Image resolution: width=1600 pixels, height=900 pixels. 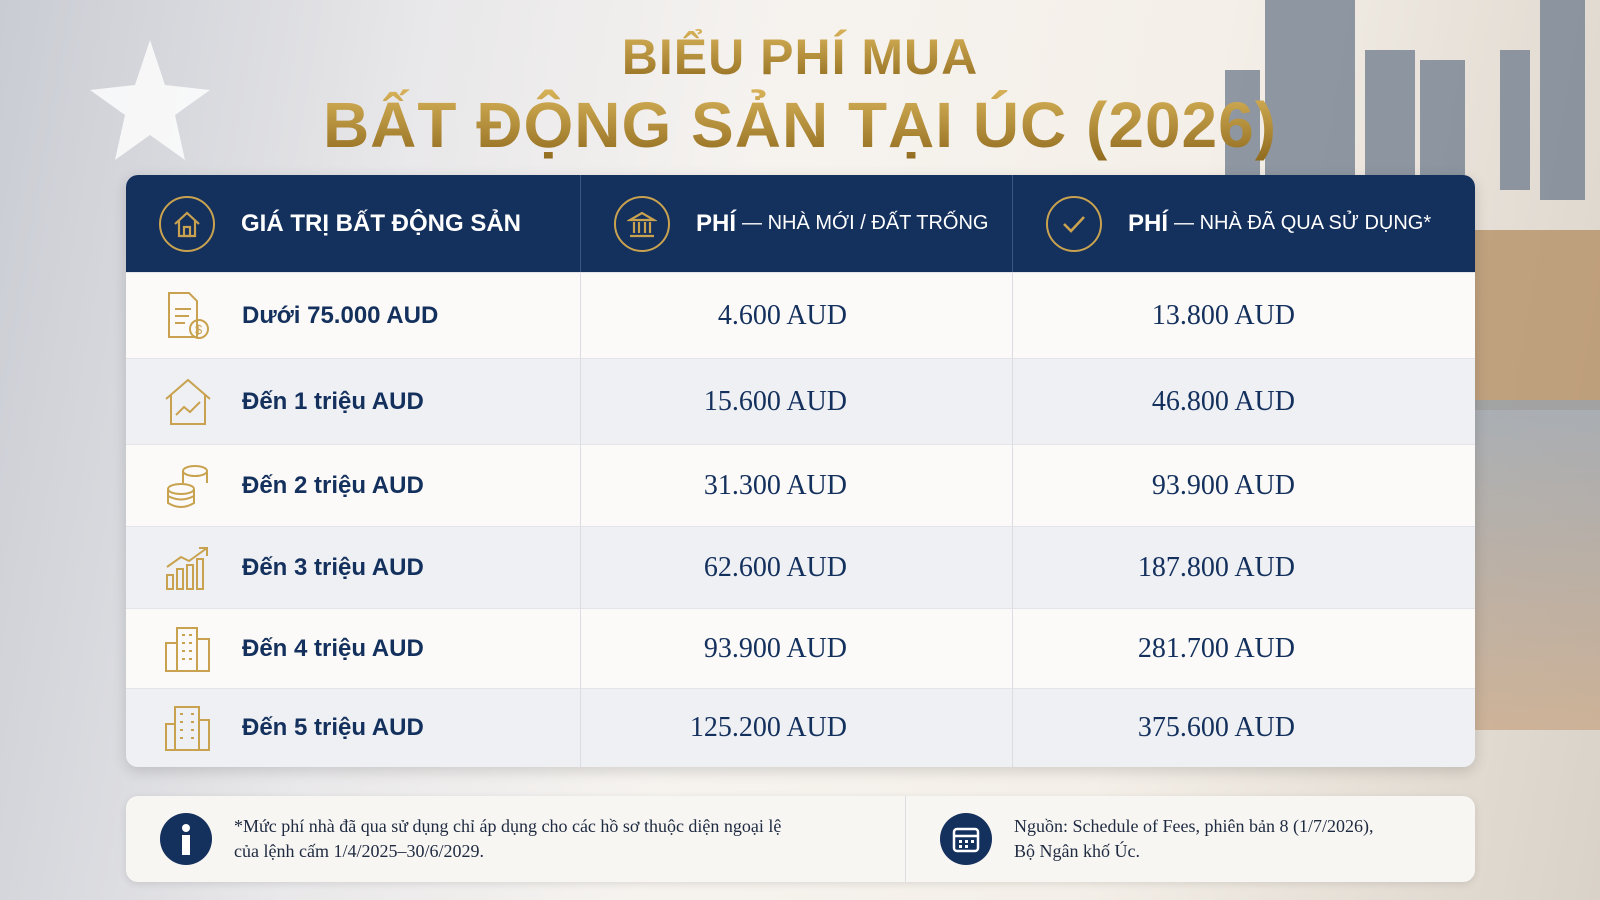 What do you see at coordinates (1223, 485) in the screenshot?
I see `fee-used: 93.900 AUD` at bounding box center [1223, 485].